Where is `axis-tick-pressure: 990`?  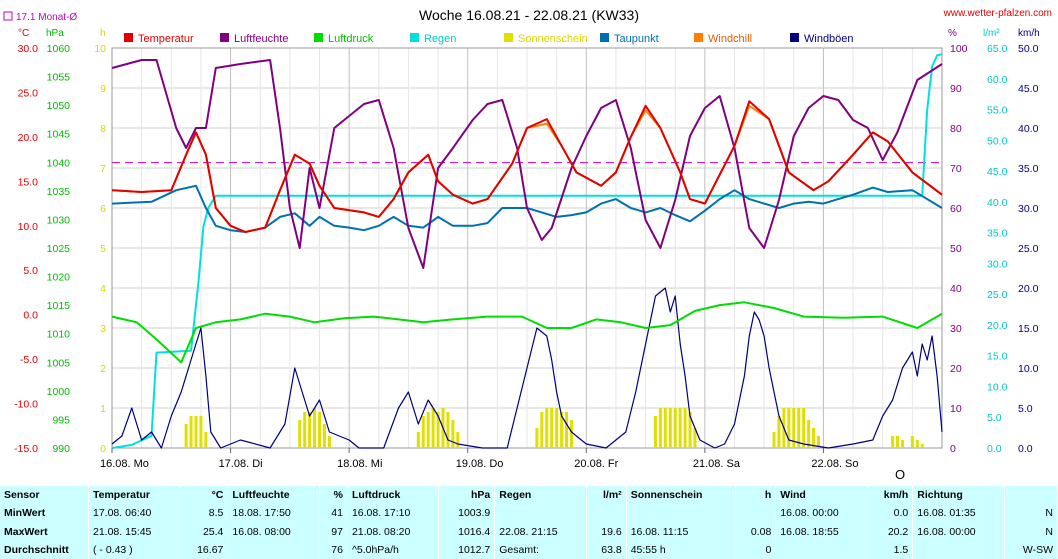
axis-tick-pressure: 990 is located at coordinates (61, 449).